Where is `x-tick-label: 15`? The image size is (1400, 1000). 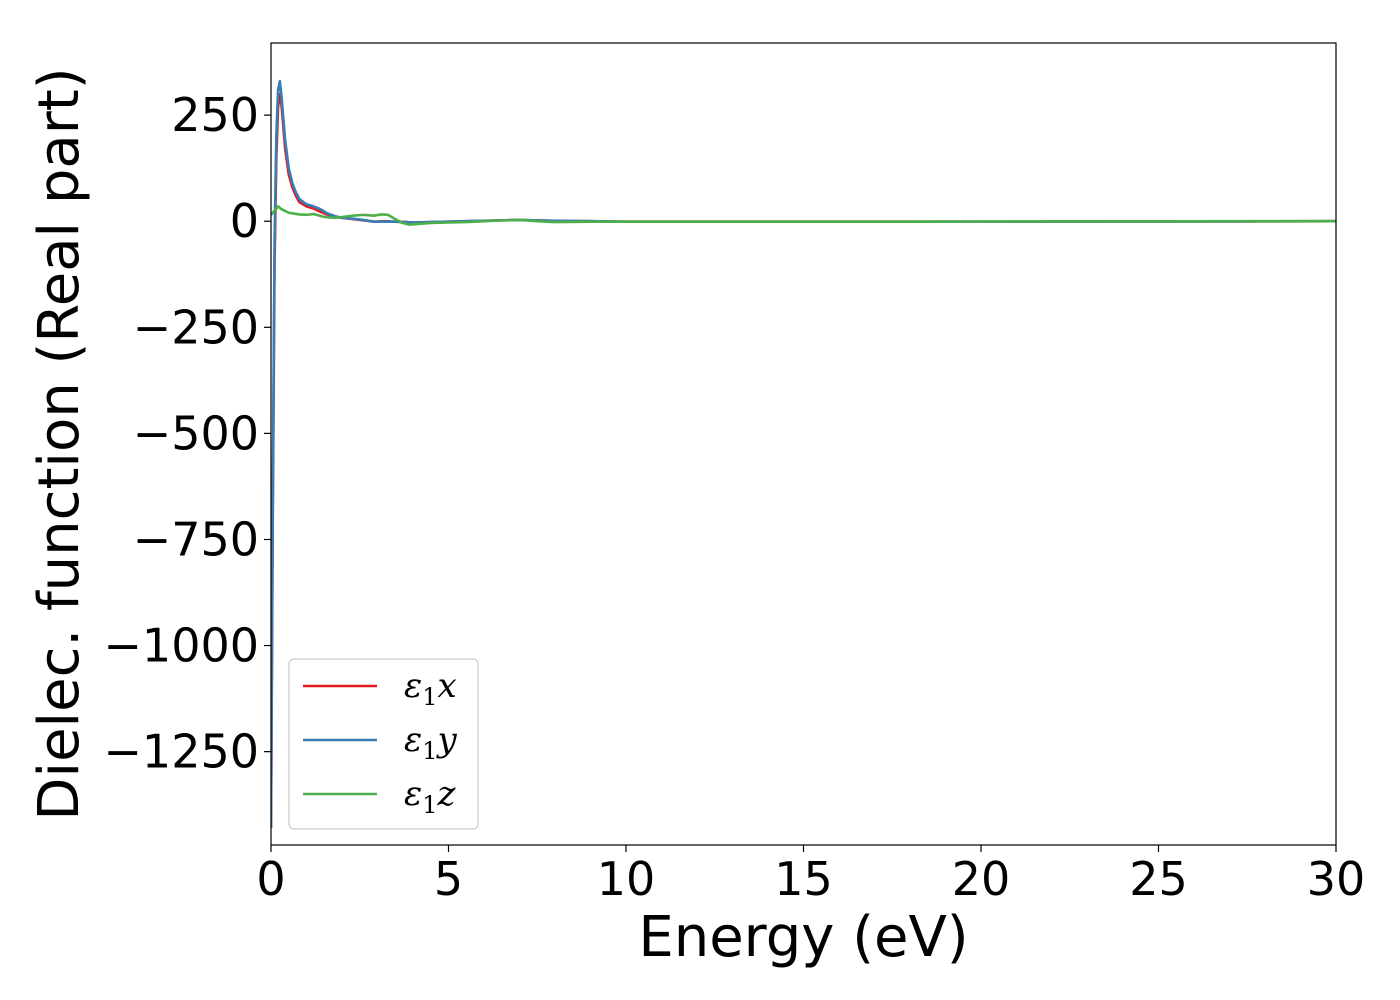 x-tick-label: 15 is located at coordinates (803, 879).